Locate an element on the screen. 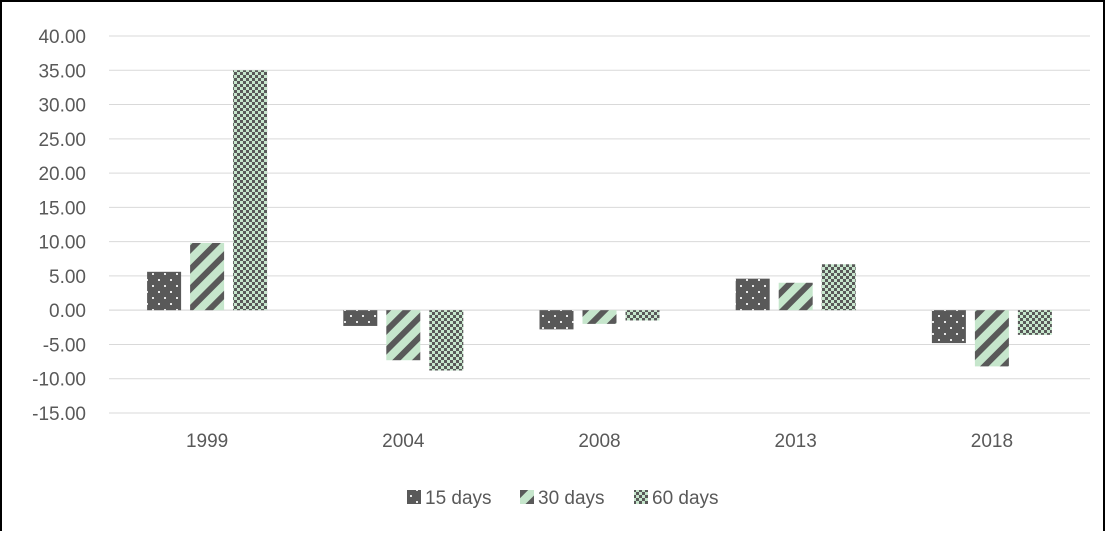 This screenshot has width=1108, height=534. x-tick-label: 2018 is located at coordinates (992, 441).